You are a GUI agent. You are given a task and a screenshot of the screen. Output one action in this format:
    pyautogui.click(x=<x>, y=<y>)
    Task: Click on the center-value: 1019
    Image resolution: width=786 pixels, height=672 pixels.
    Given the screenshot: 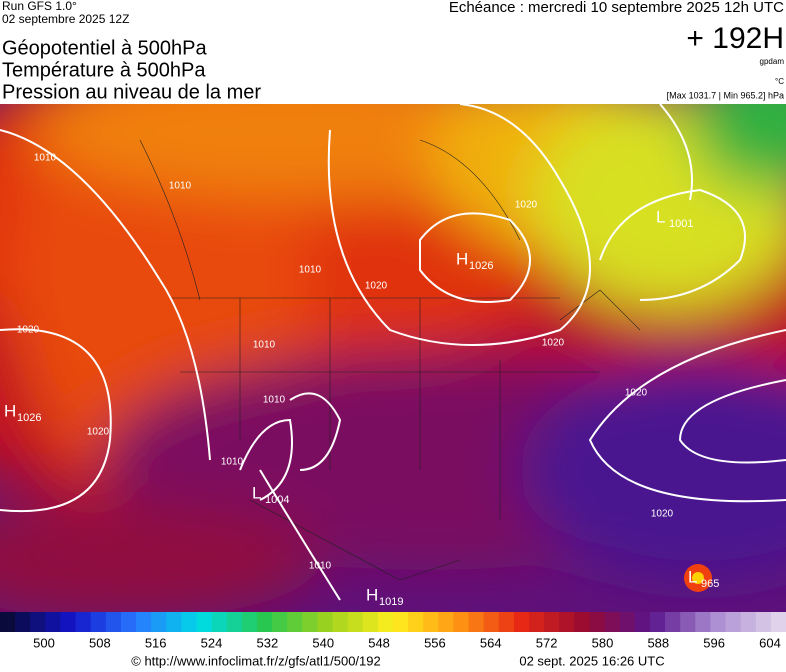 What is the action you would take?
    pyautogui.click(x=391, y=602)
    